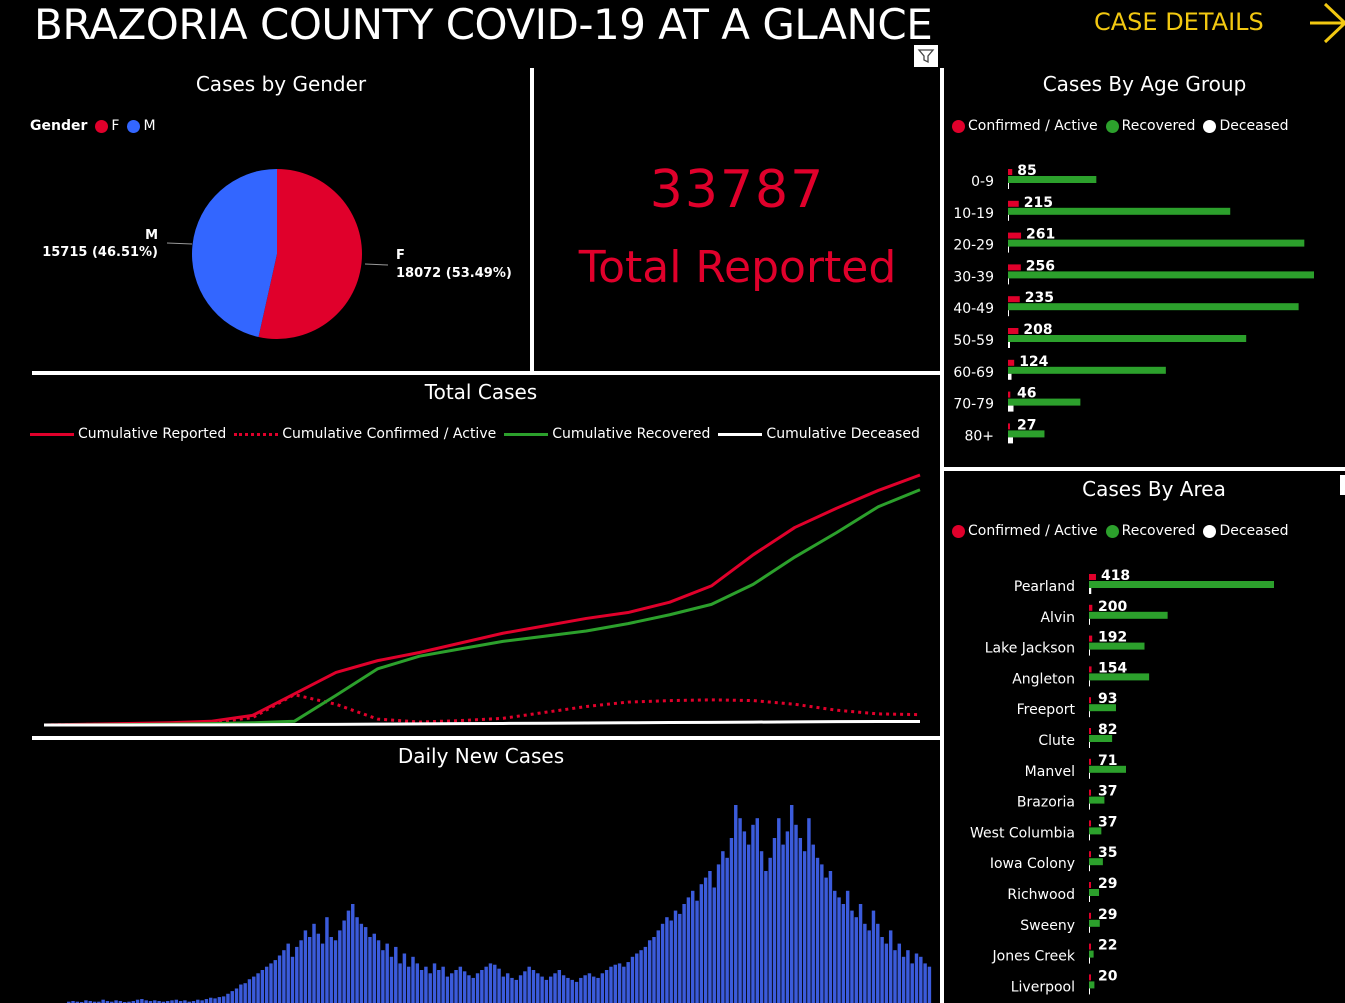 This screenshot has width=1345, height=1003. I want to click on category-label: Alvin, so click(1057, 618).